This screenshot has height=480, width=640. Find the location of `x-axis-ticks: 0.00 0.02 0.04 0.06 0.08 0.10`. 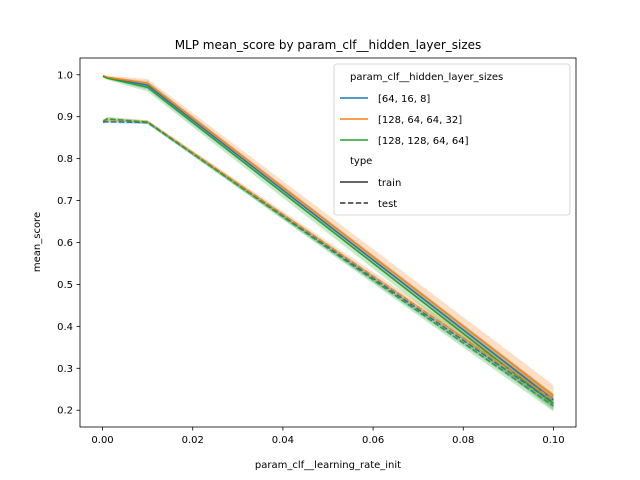

x-axis-ticks: 0.00 0.02 0.04 0.06 0.08 0.10 is located at coordinates (328, 436).